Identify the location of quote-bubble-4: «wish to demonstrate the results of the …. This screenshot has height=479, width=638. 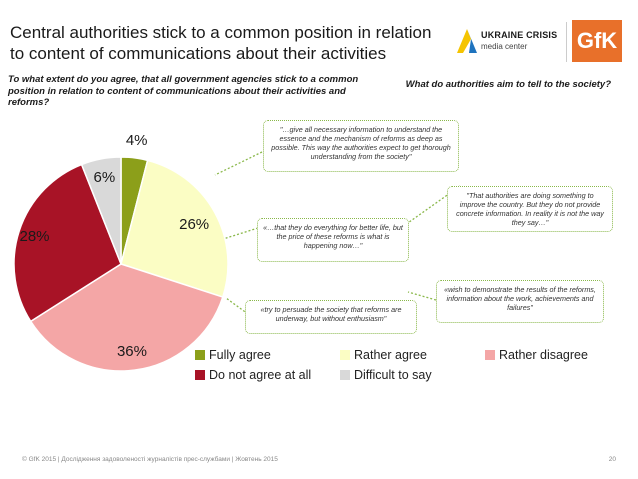
(520, 301).